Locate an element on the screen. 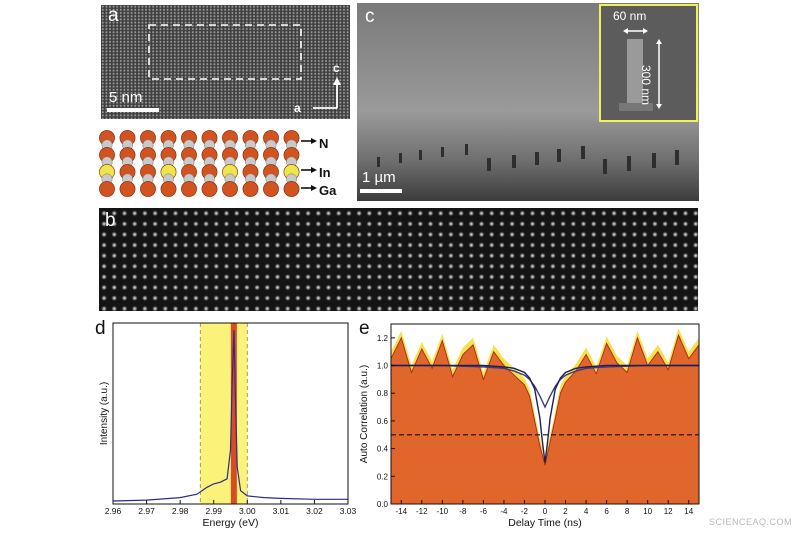  data-area is located at coordinates (545, 419).